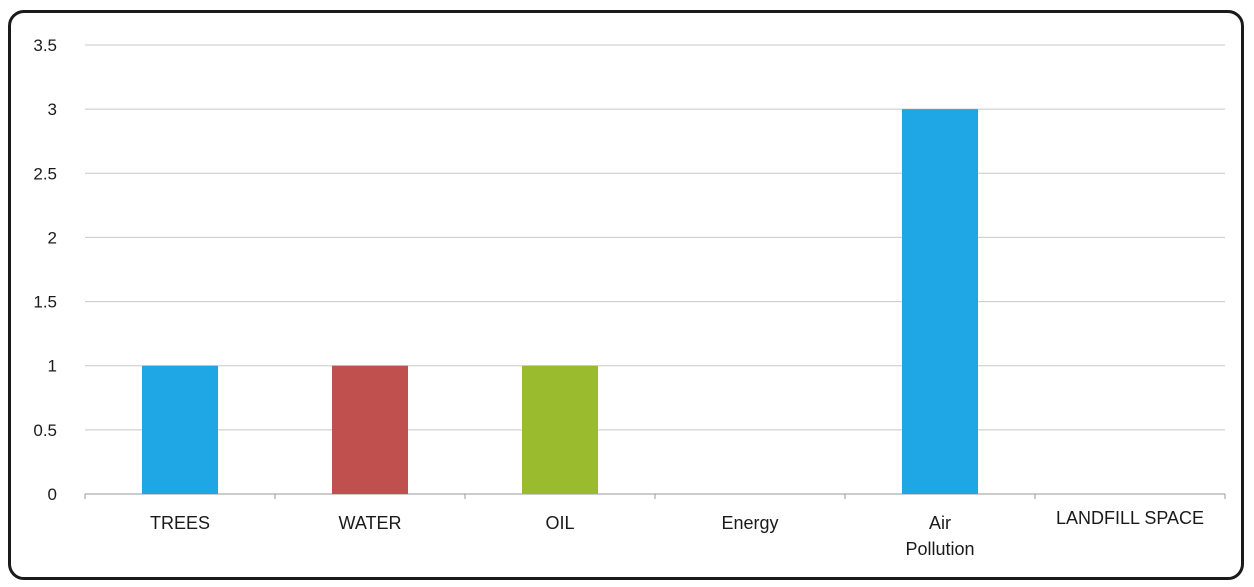  What do you see at coordinates (52, 109) in the screenshot?
I see `y-tick-label: 3` at bounding box center [52, 109].